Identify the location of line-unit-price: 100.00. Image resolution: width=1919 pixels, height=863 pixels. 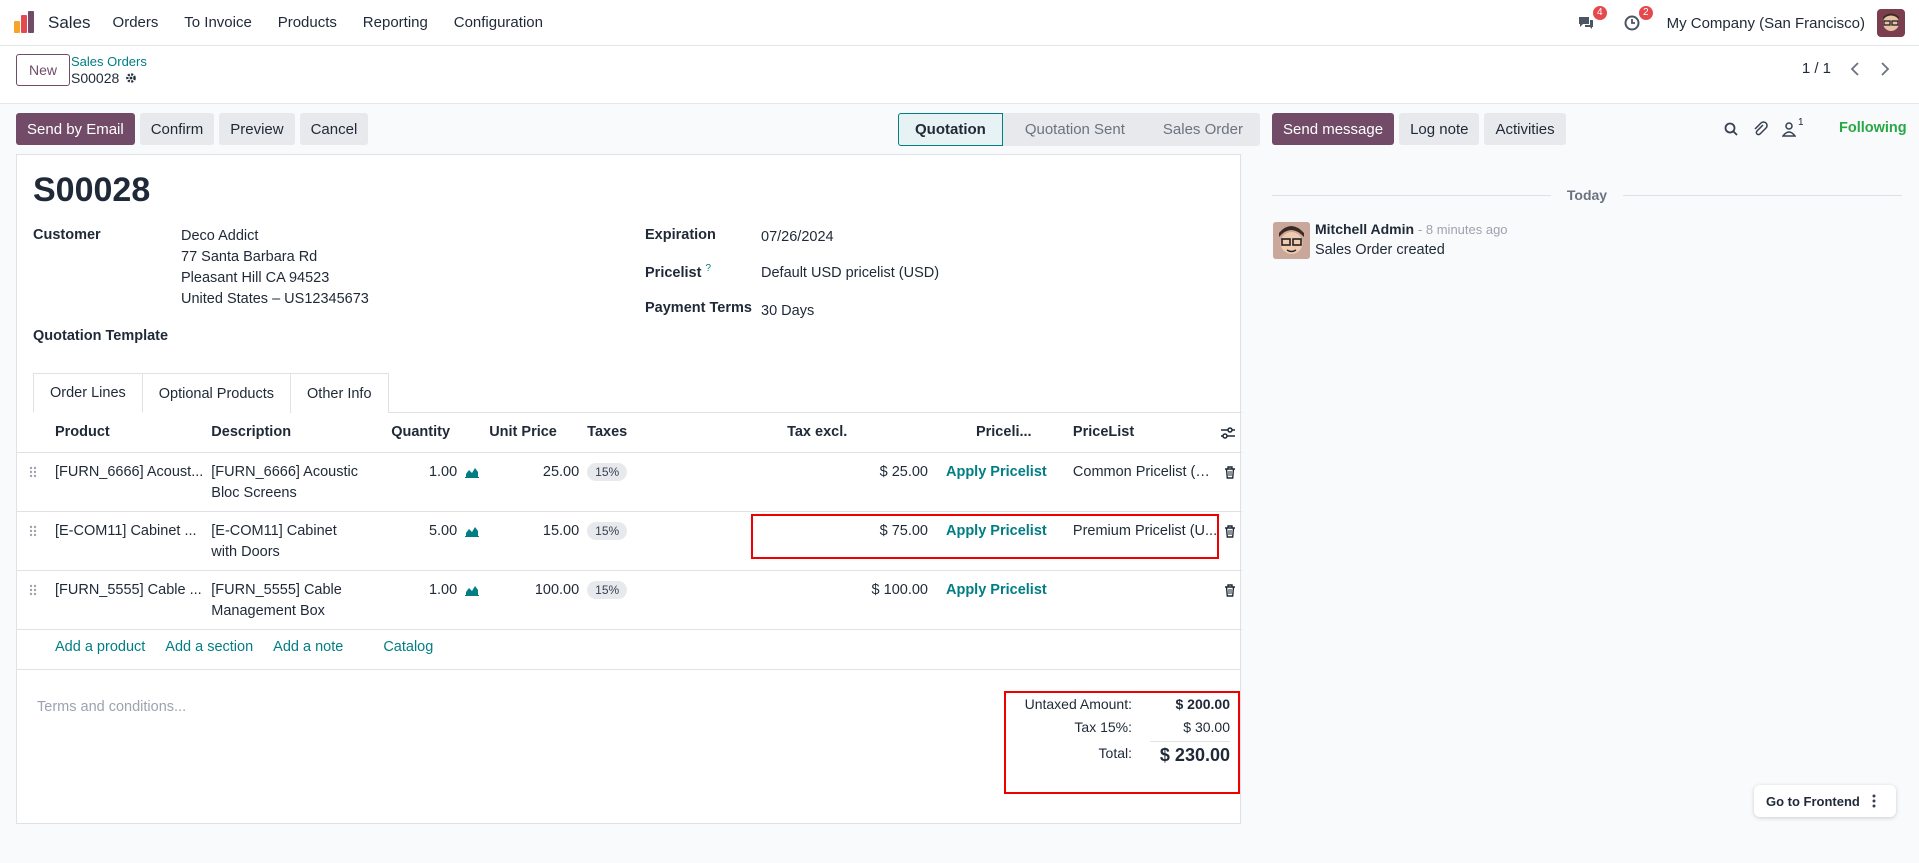
(534, 600).